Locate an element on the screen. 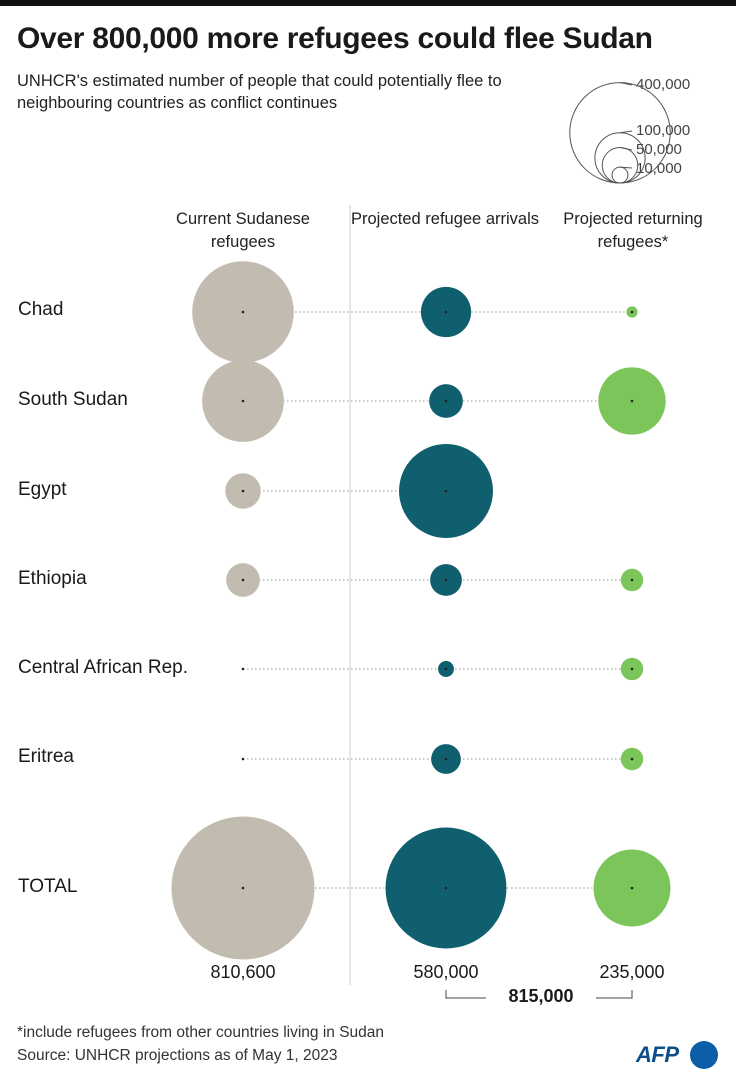 Image resolution: width=736 pixels, height=1082 pixels. center-dot-total-returning is located at coordinates (632, 888).